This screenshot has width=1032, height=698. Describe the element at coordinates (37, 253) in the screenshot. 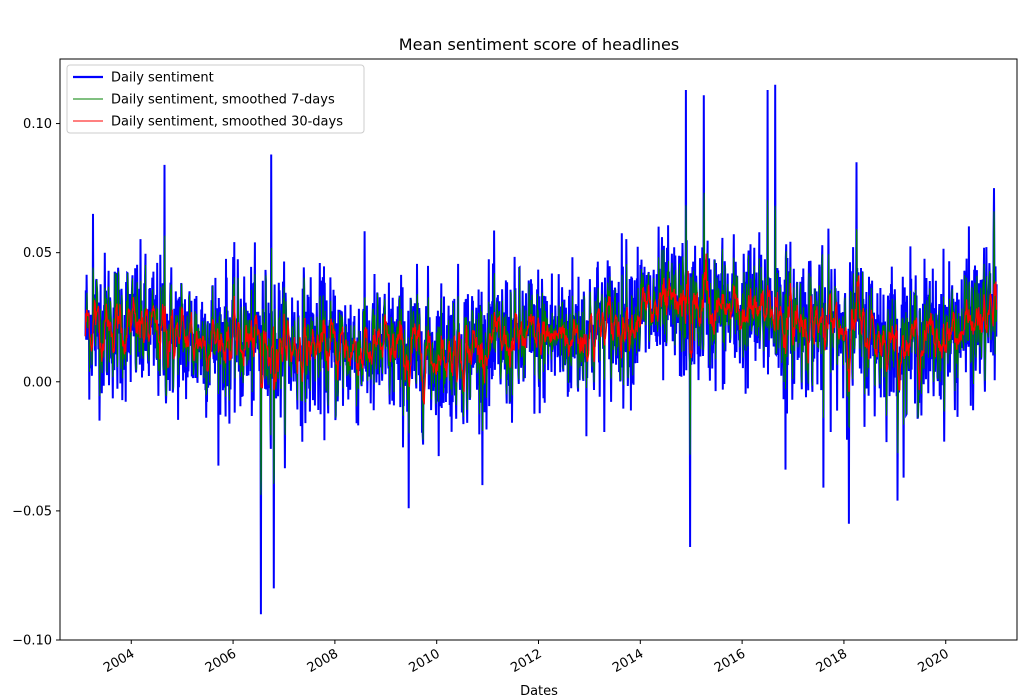

I see `y-tick-label: 0.05` at that location.